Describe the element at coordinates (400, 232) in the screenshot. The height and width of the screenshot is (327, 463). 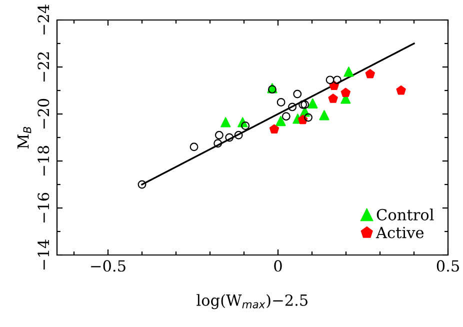
I see `legend-label: Active` at that location.